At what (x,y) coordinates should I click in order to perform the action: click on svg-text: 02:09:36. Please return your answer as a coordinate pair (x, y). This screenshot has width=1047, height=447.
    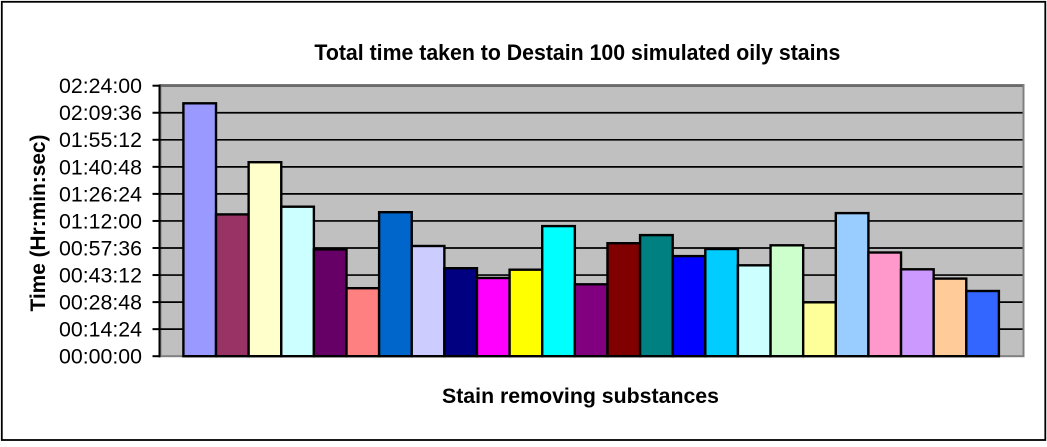
    Looking at the image, I should click on (100, 113).